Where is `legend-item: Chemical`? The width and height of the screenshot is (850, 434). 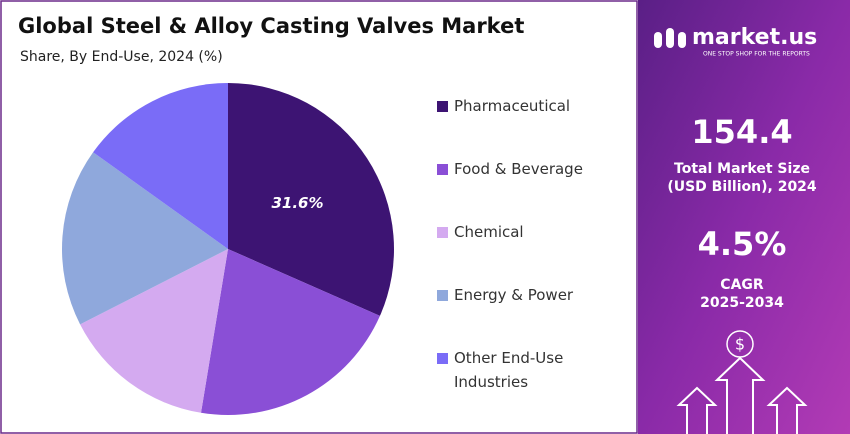 legend-item: Chemical is located at coordinates (522, 233).